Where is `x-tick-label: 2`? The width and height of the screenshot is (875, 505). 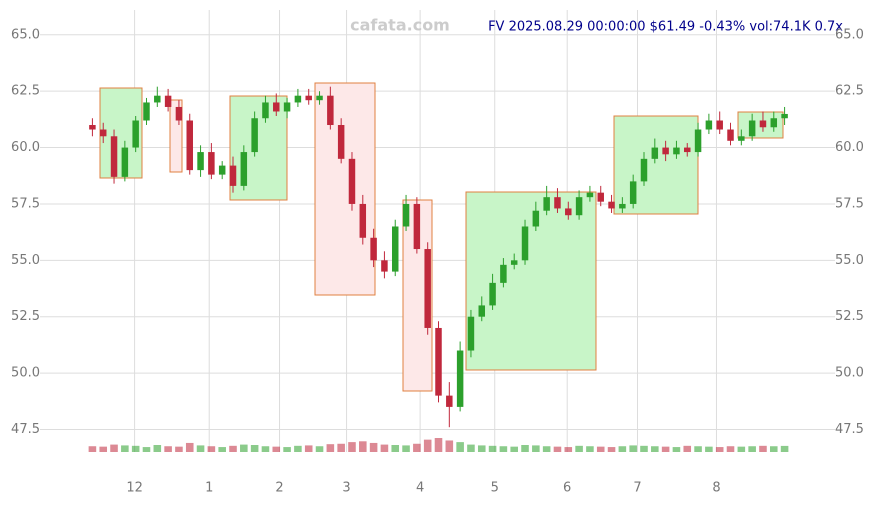 x-tick-label: 2 is located at coordinates (279, 488).